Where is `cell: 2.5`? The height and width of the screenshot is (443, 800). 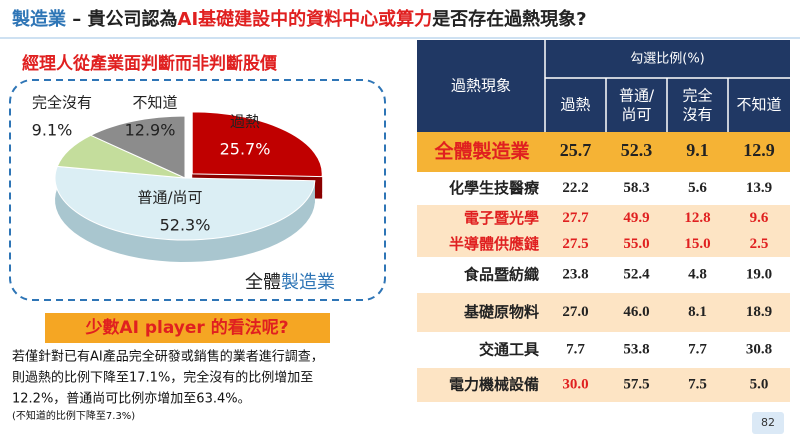 cell: 2.5 is located at coordinates (759, 244).